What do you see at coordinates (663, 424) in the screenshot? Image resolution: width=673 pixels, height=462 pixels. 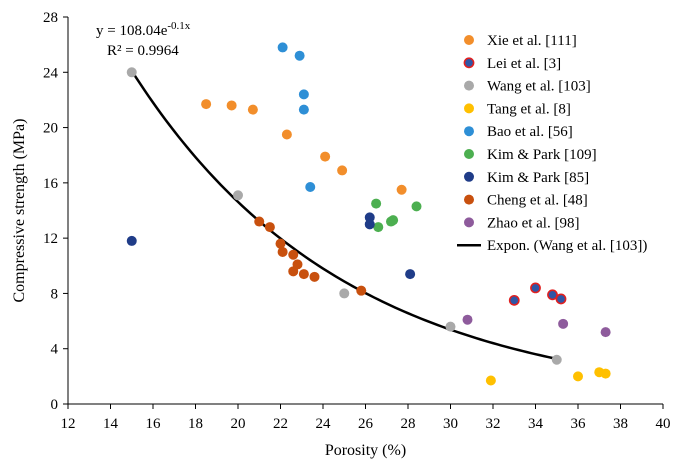 I see `x-tick-label: 40` at bounding box center [663, 424].